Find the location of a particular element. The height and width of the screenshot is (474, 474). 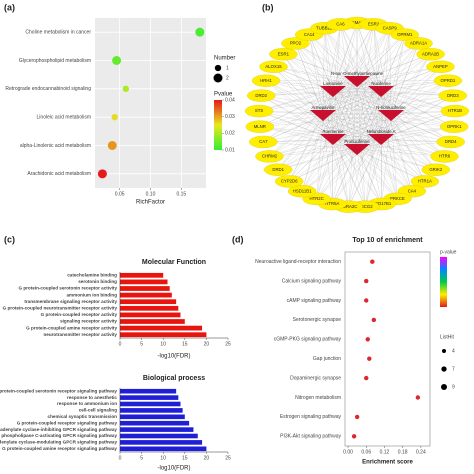

target-label: PPO2 is located at coordinates (296, 43).